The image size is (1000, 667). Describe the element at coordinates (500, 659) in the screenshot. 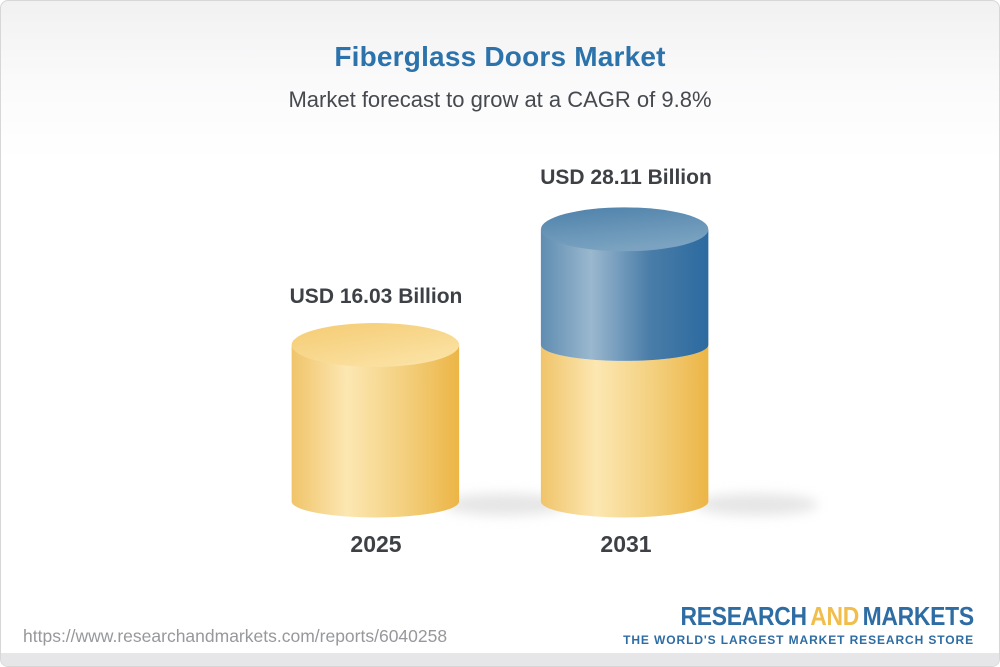

I see `footer-strip` at that location.